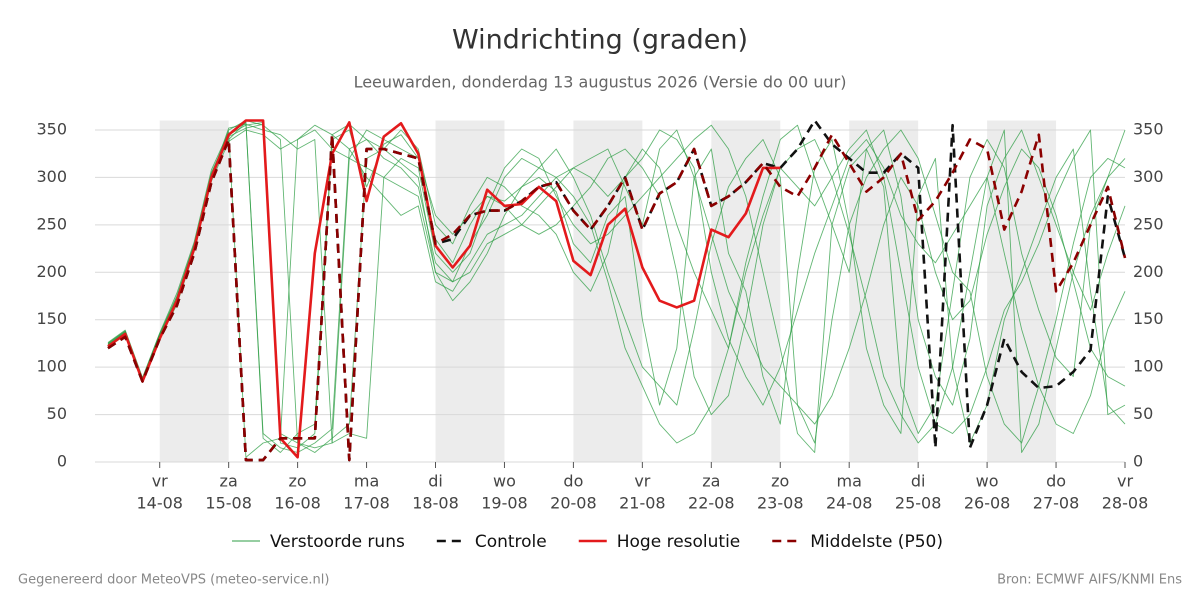 The image size is (1200, 600). I want to click on x-tick-label: 21-08, so click(642, 503).